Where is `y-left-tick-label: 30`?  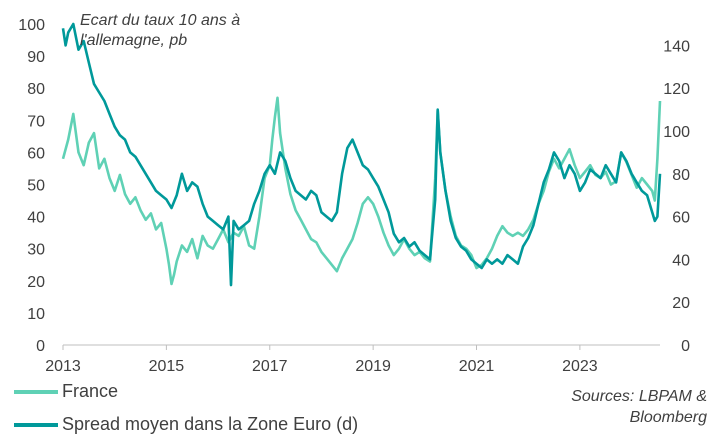 y-left-tick-label: 30 is located at coordinates (36, 250).